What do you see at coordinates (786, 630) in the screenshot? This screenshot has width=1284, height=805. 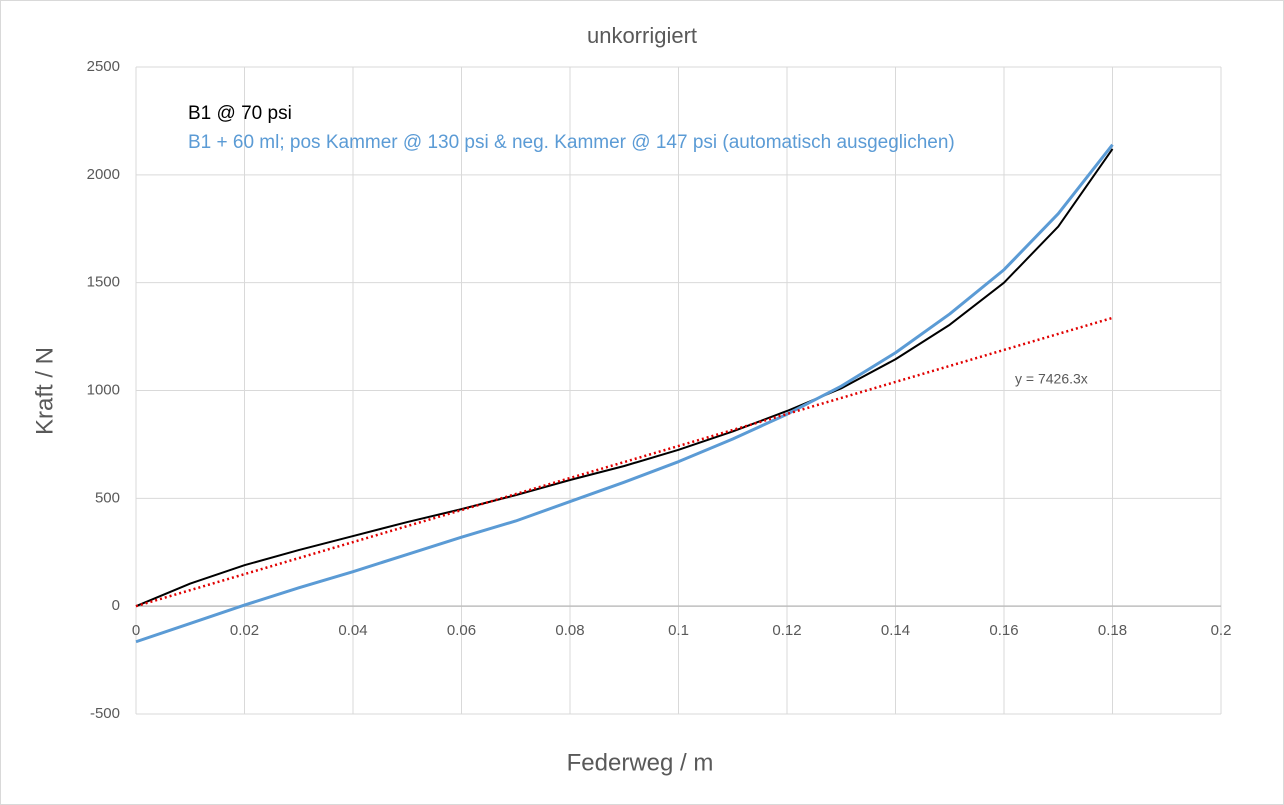 I see `x-tick-label: 0.12` at bounding box center [786, 630].